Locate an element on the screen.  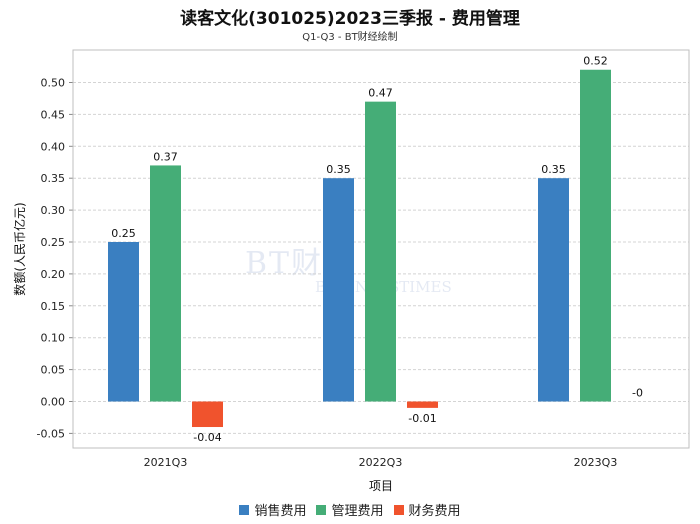
y-tick-label: 0.35 is located at coordinates (53, 178).